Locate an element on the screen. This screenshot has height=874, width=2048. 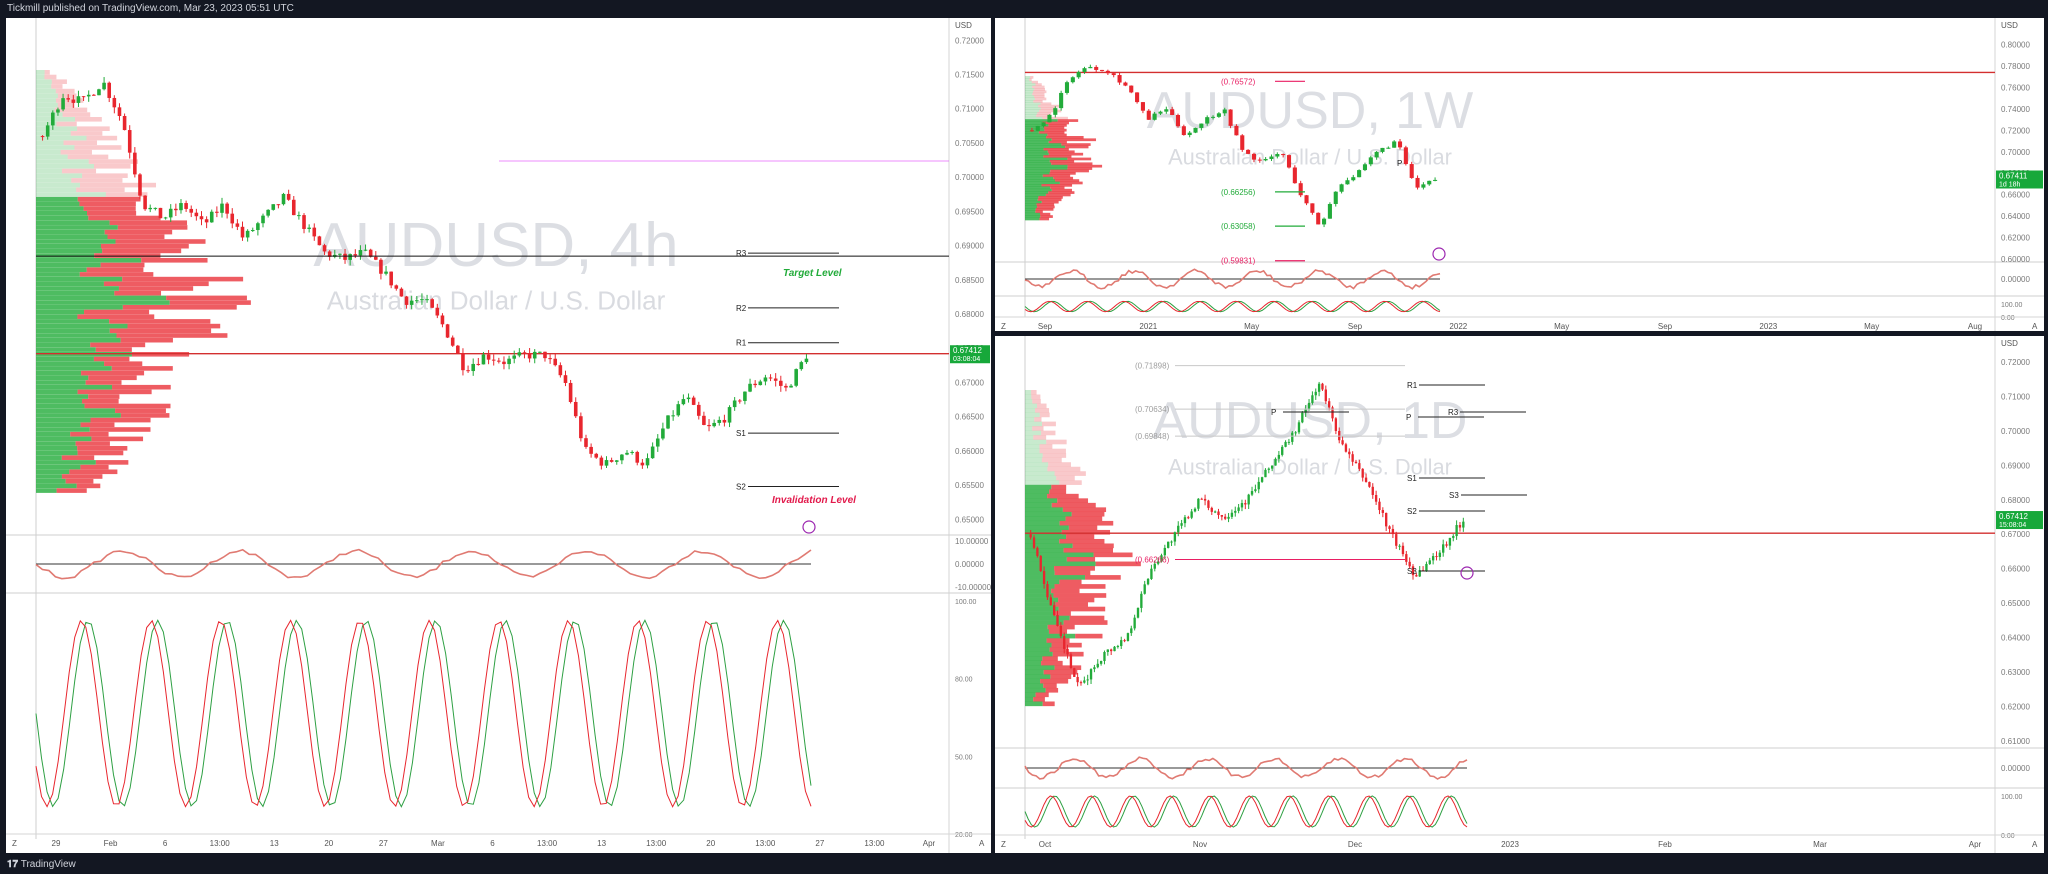
pivot-label: S1 is located at coordinates (741, 433).